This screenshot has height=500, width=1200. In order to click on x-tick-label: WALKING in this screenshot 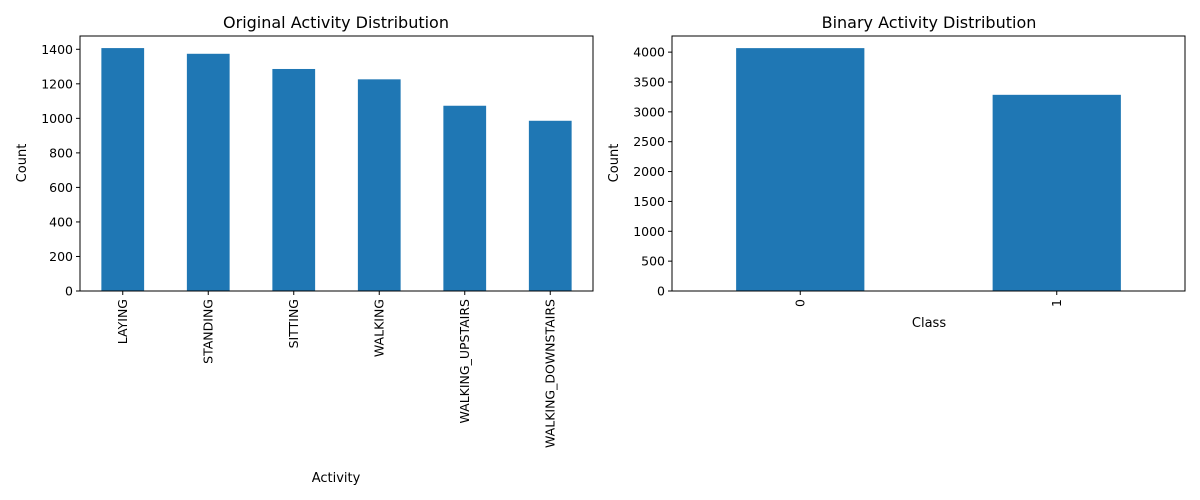, I will do `click(378, 328)`.